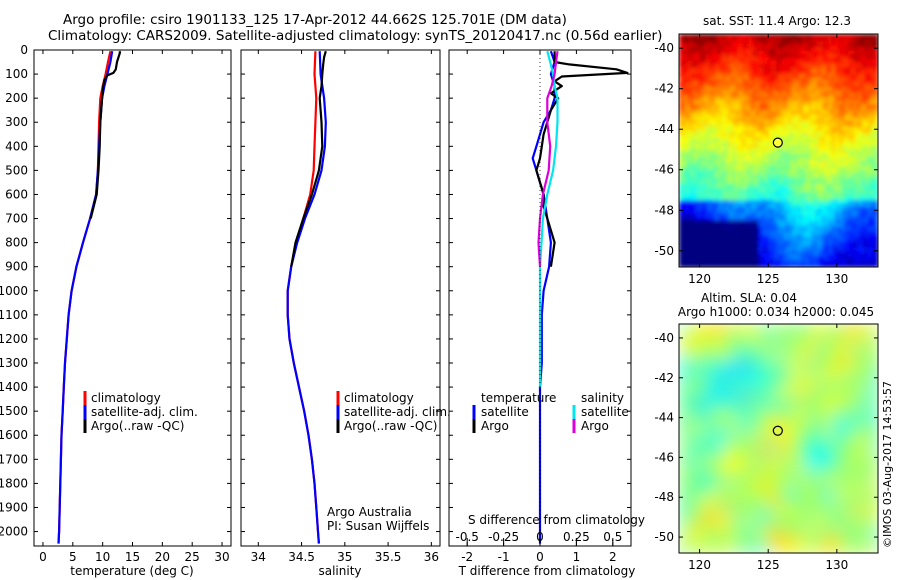 This screenshot has width=900, height=580. I want to click on salinity-xlabel: salinity, so click(339, 571).